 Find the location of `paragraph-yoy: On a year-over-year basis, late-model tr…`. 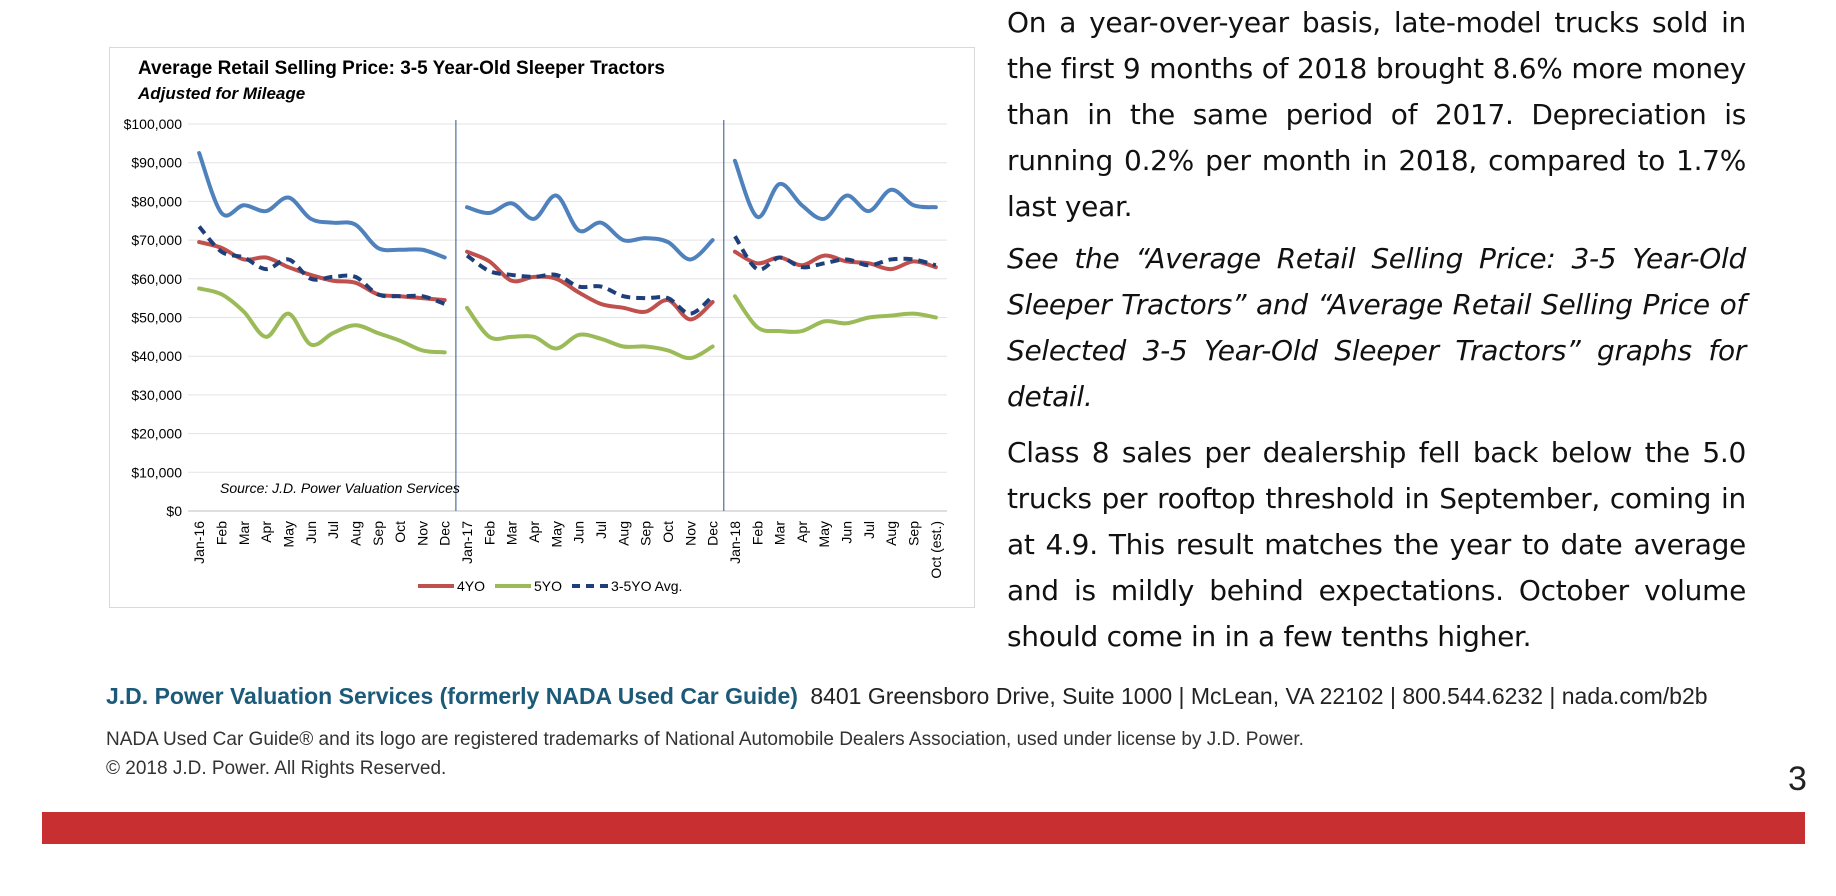

paragraph-yoy: On a year-over-year basis, late-model tr… is located at coordinates (1376, 114).